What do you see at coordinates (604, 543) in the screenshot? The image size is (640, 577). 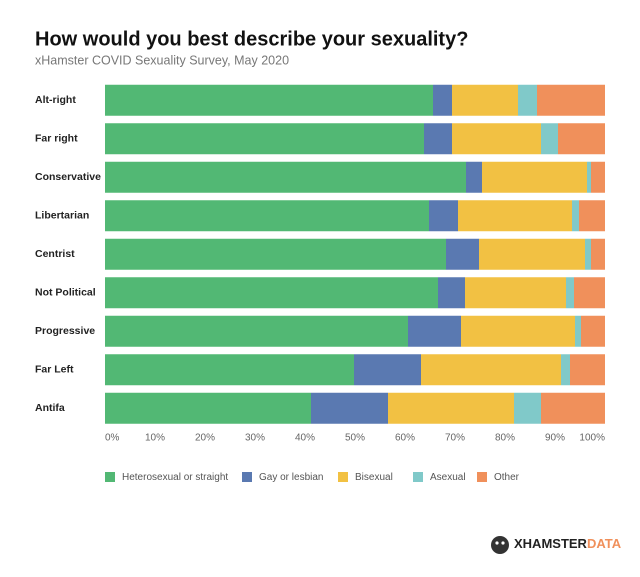 I see `logo-part: DATA` at bounding box center [604, 543].